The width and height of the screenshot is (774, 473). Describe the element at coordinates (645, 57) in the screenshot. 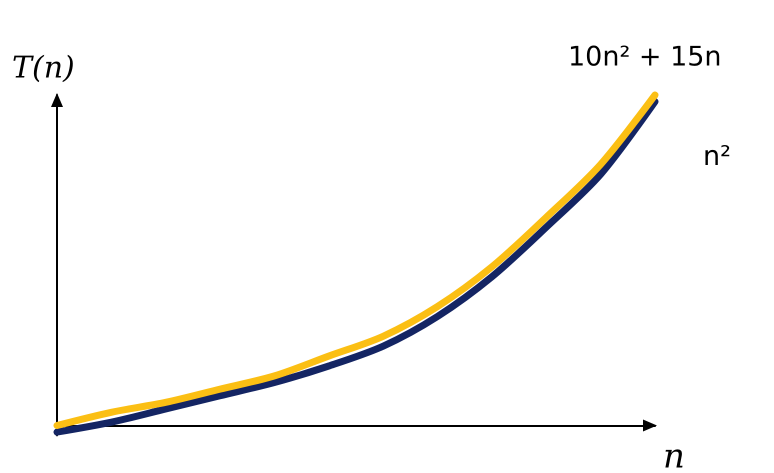

I see `series-label: 10n² + 15n` at that location.